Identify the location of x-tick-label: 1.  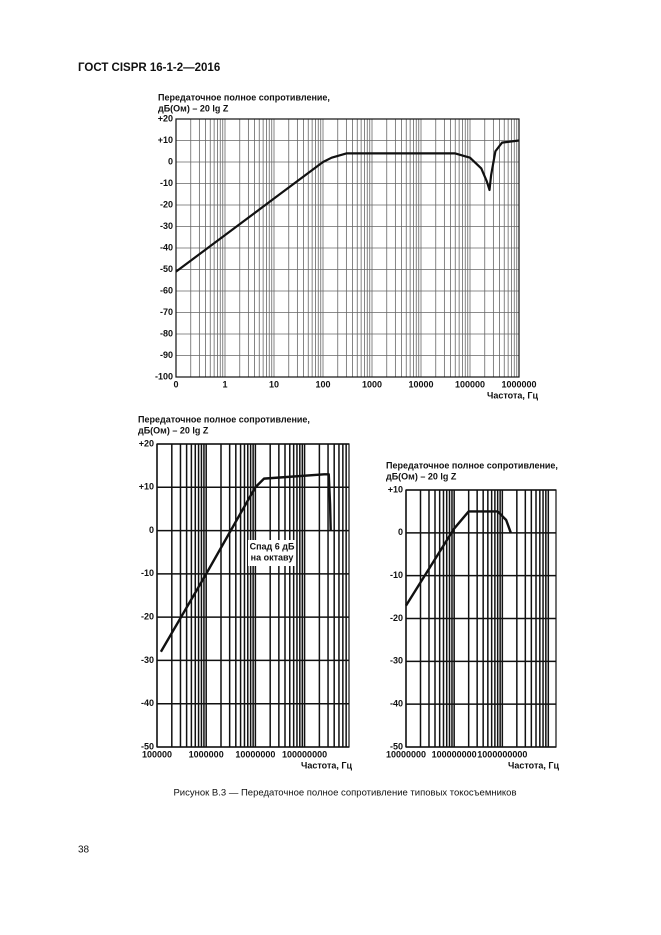
(224, 384).